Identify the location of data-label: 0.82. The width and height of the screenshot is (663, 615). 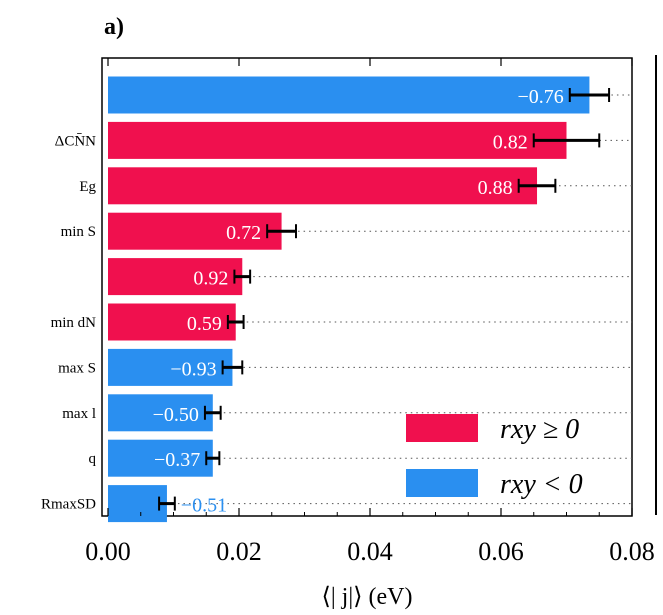
(510, 142).